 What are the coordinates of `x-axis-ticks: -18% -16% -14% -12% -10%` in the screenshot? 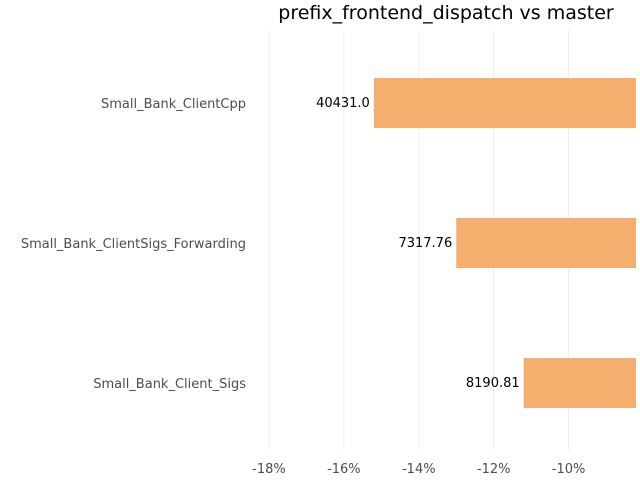 It's located at (418, 469).